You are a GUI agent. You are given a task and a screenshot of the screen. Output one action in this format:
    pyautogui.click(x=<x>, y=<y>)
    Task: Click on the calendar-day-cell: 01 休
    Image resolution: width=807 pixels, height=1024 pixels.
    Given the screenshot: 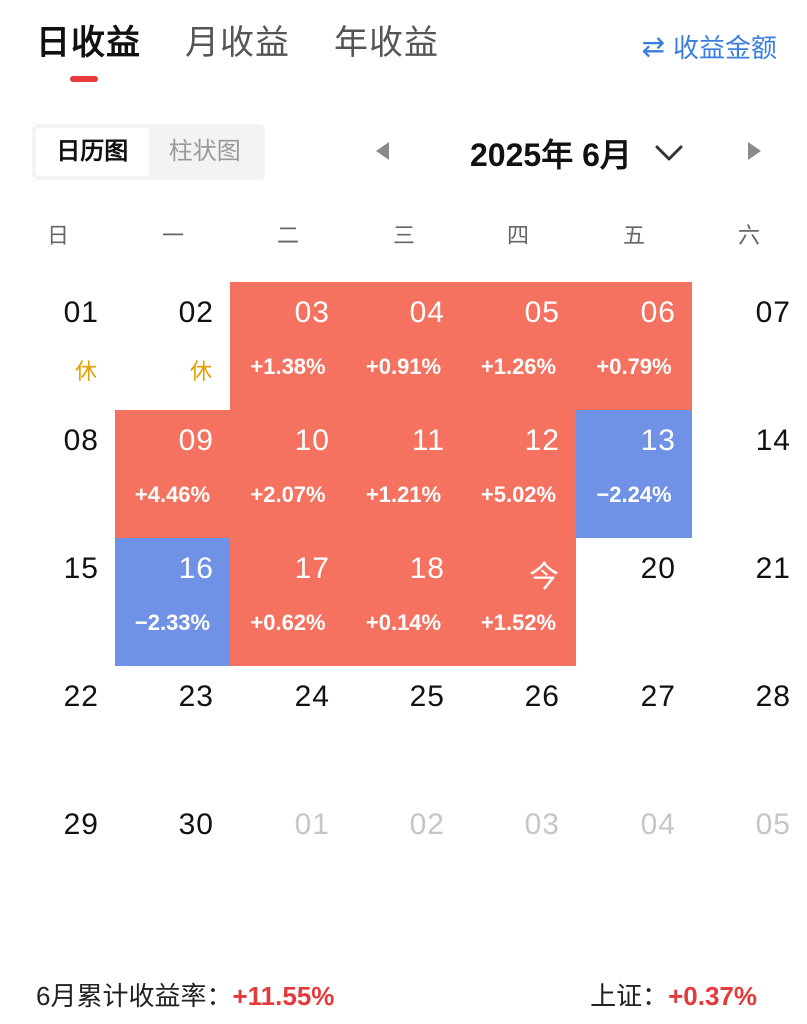 What is the action you would take?
    pyautogui.click(x=57, y=346)
    